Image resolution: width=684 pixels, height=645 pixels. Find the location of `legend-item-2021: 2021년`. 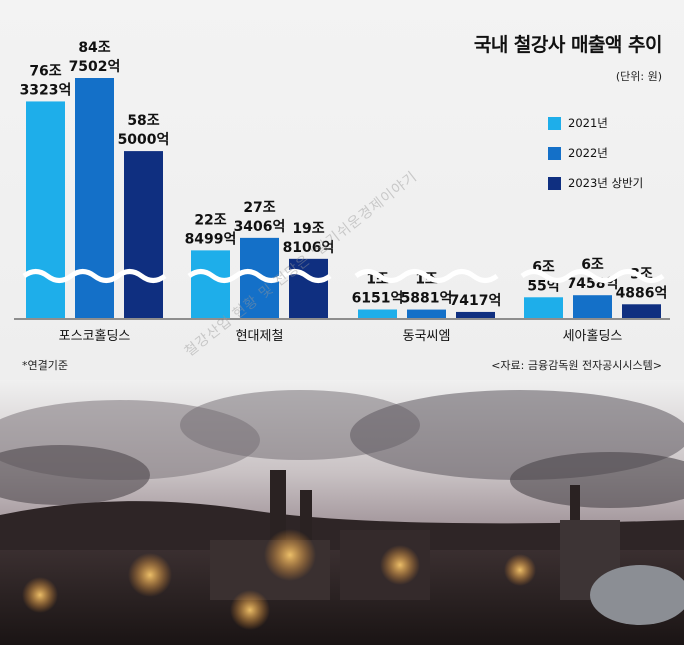

legend-item-2021: 2021년 is located at coordinates (595, 123).